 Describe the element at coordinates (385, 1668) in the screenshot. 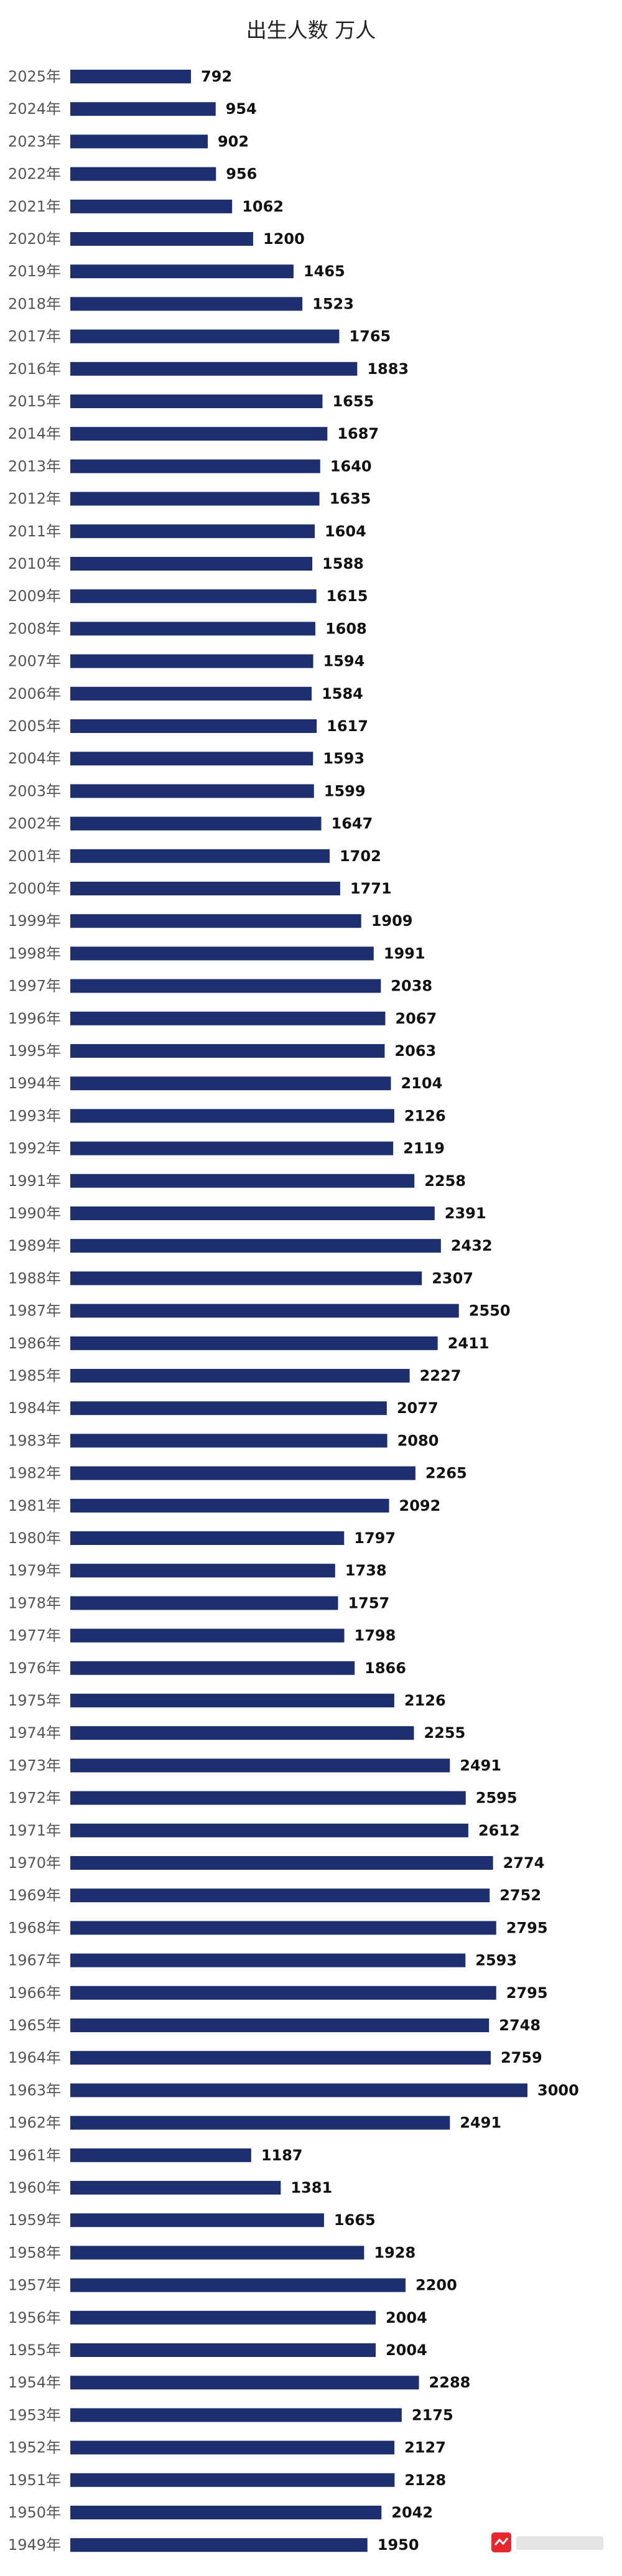

I see `data-label: 1866` at that location.